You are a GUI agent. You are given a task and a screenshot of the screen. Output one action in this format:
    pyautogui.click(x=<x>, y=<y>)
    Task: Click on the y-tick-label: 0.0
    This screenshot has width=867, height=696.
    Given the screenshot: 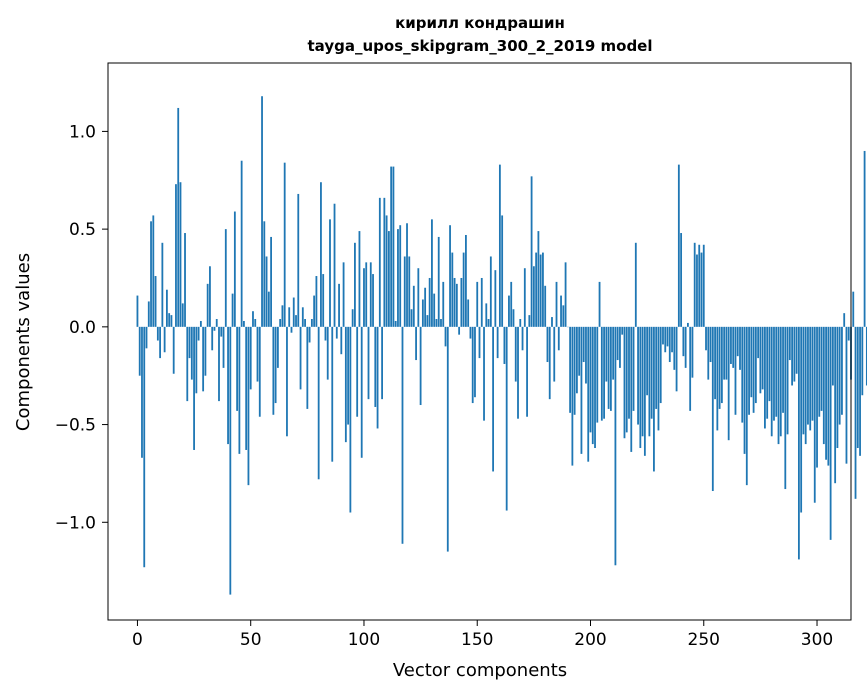 What is the action you would take?
    pyautogui.click(x=82, y=328)
    